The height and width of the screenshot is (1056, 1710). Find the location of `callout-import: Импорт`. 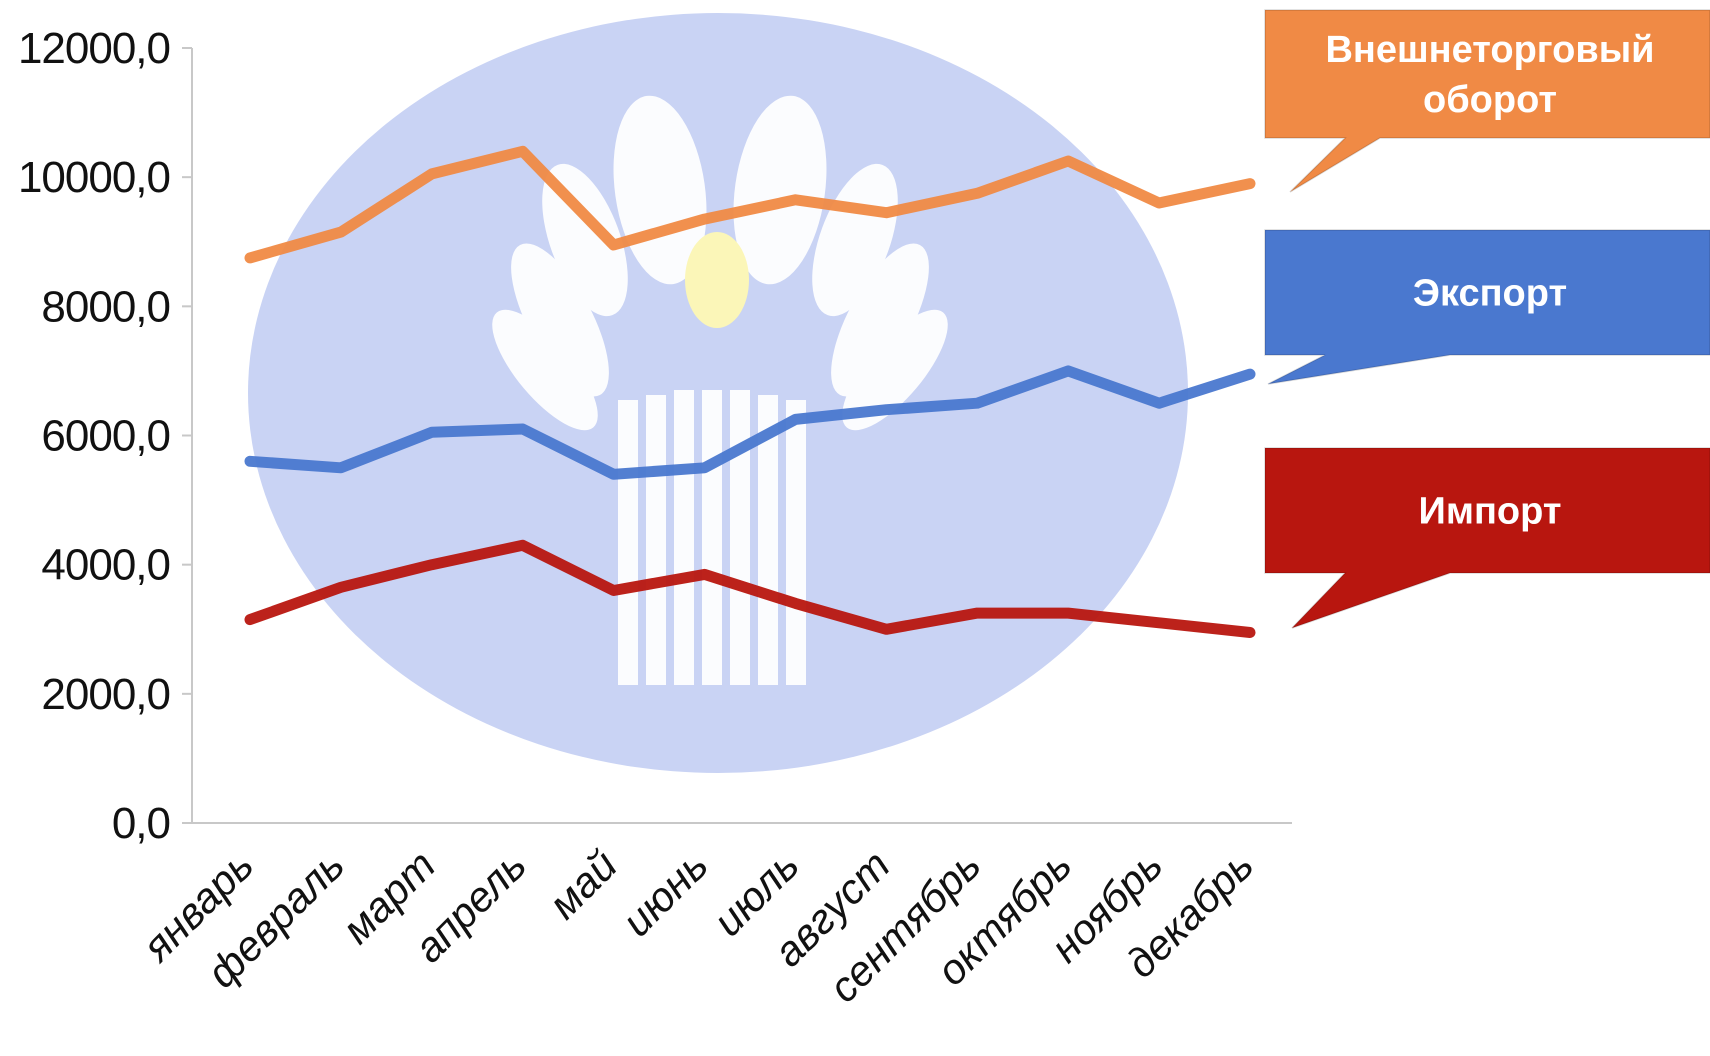

callout-import: Импорт is located at coordinates (1487, 538).